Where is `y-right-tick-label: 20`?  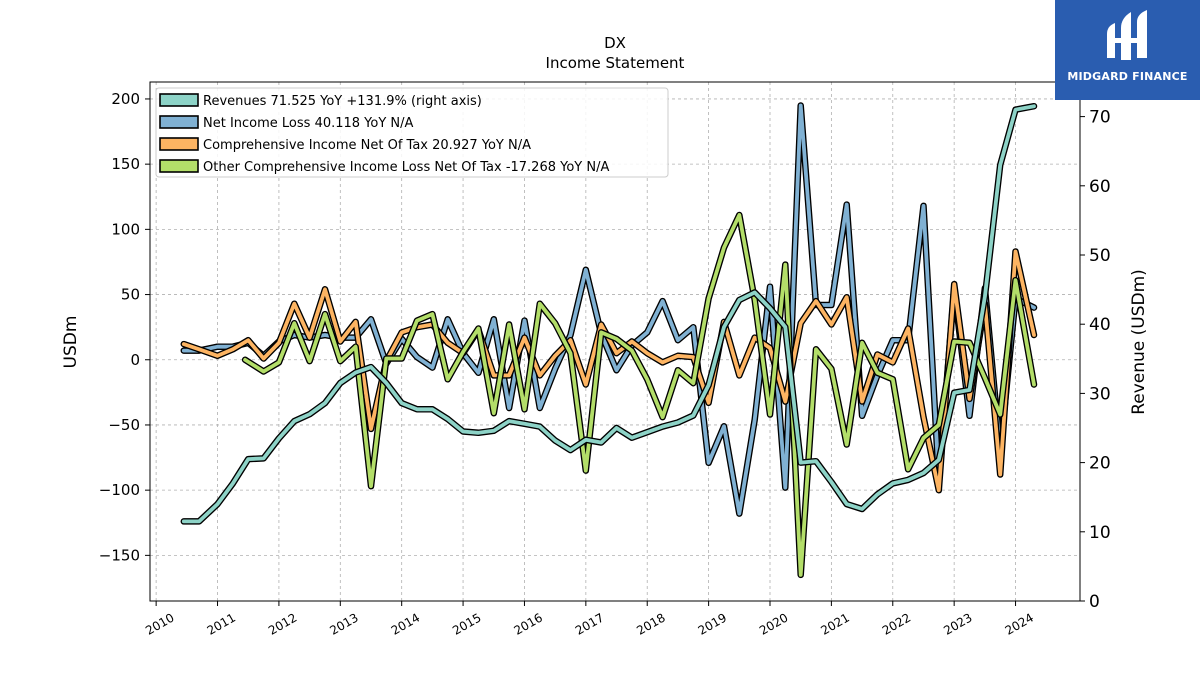
y-right-tick-label: 20 is located at coordinates (1100, 464).